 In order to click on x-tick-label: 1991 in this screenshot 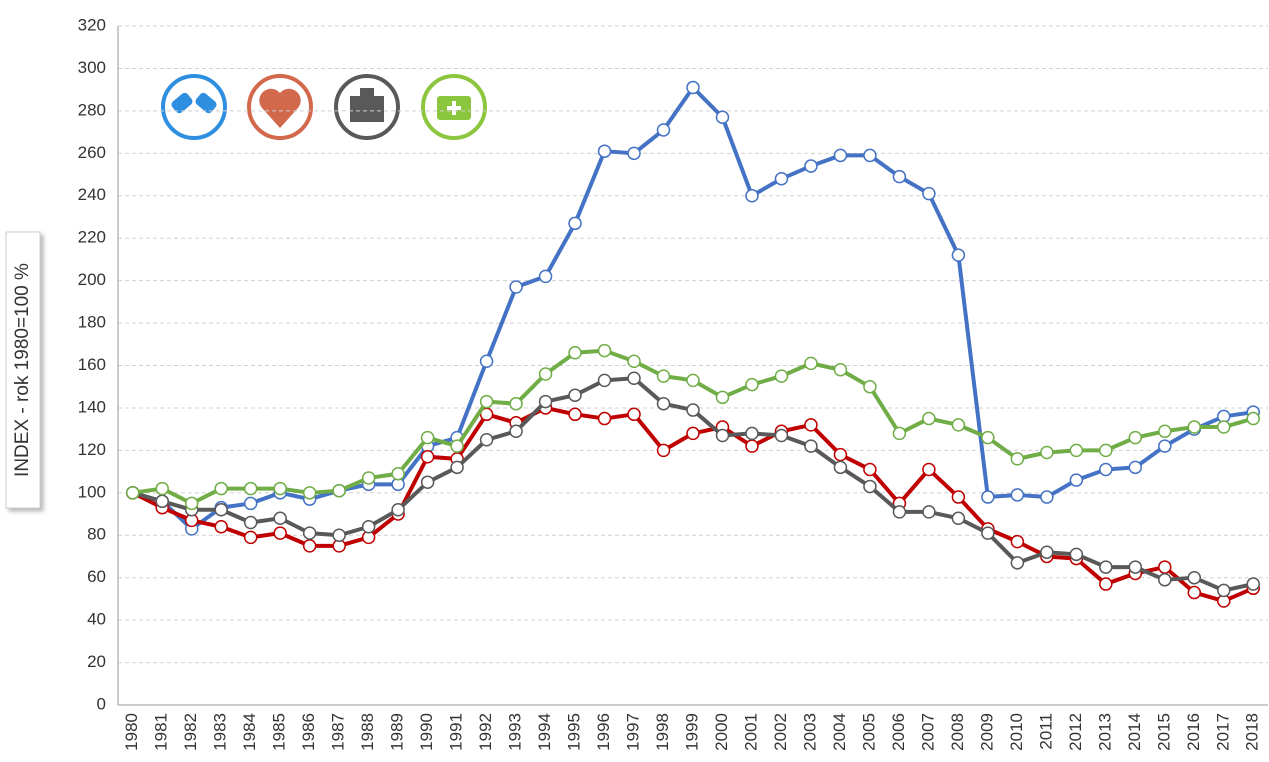, I will do `click(456, 732)`.